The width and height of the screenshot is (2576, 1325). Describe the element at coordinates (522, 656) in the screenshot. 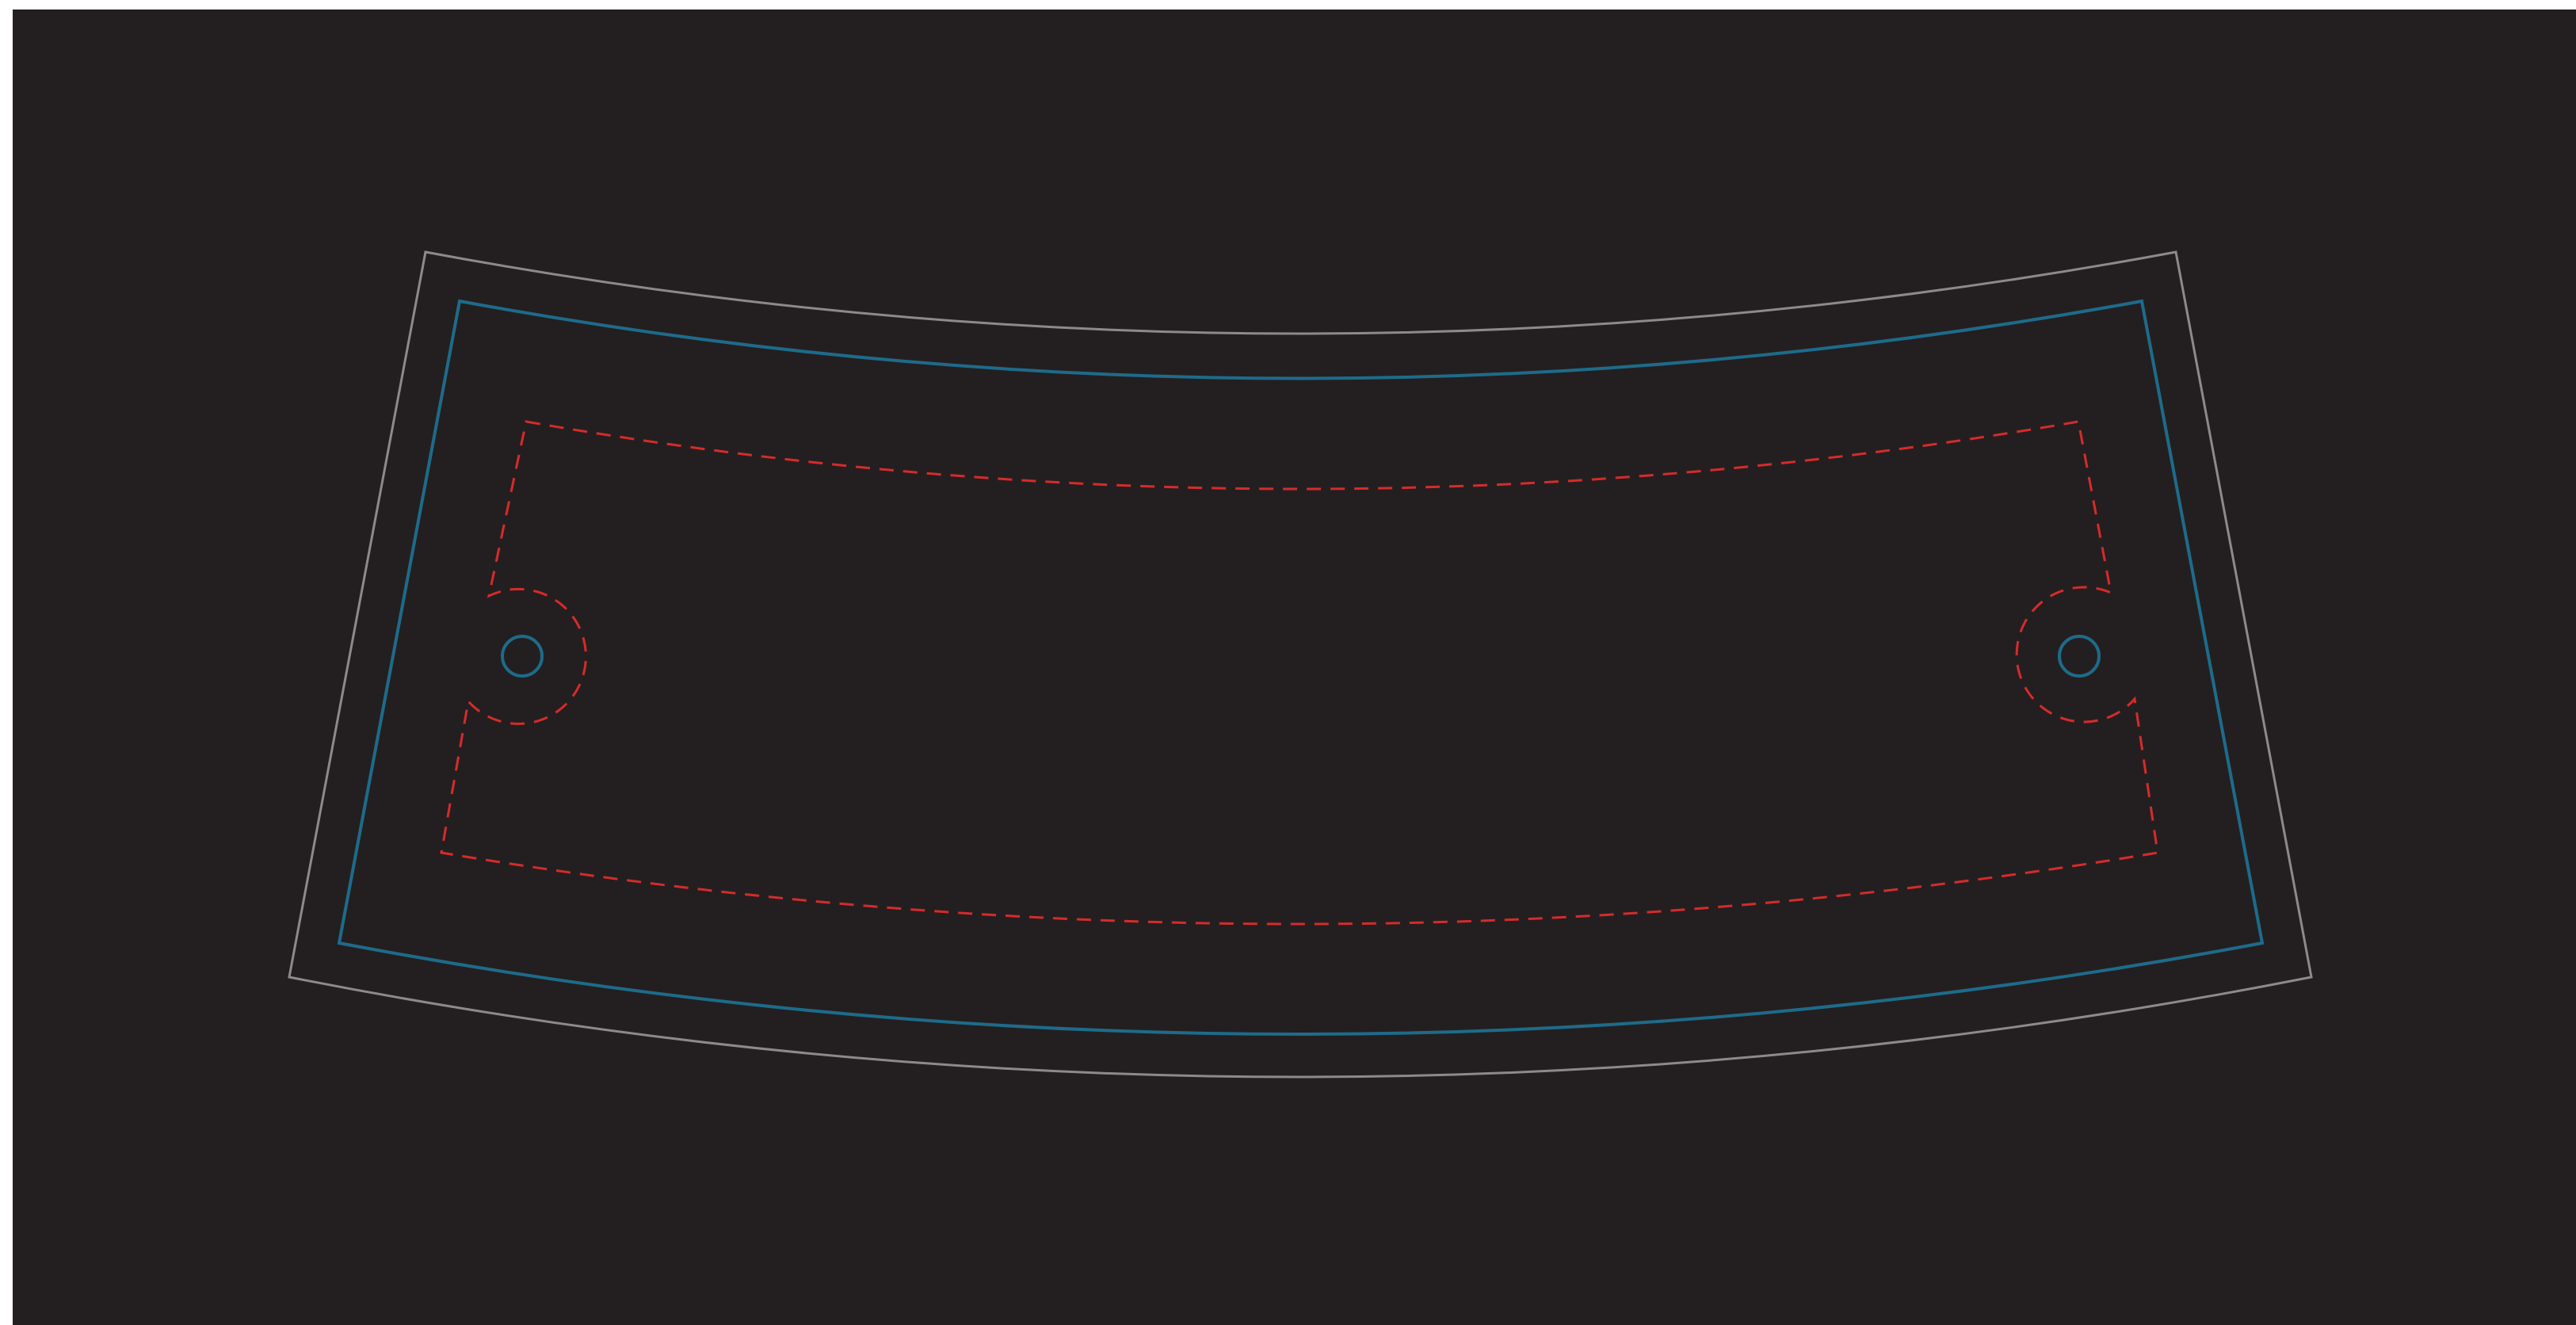

I see `left-mounting-hole` at that location.